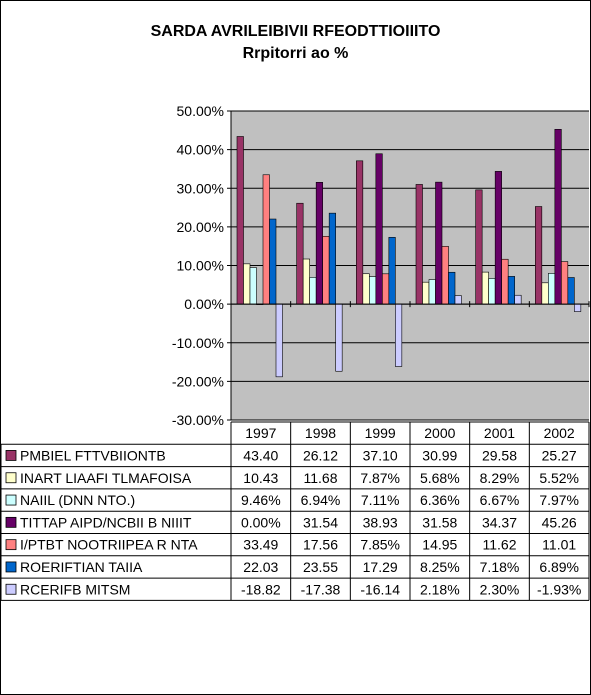 The width and height of the screenshot is (591, 695). Describe the element at coordinates (320, 545) in the screenshot. I see `data-label: 17.56` at that location.